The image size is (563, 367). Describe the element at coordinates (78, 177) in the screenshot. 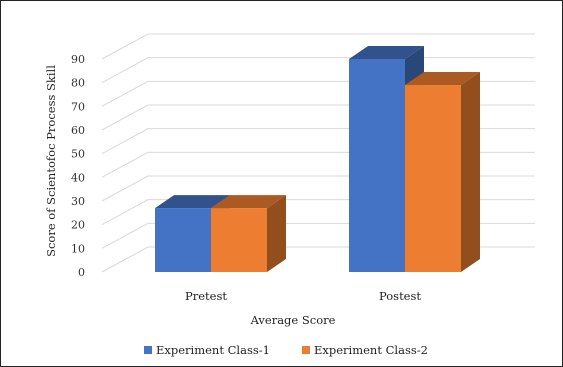

I see `y-tick-label: 40` at that location.